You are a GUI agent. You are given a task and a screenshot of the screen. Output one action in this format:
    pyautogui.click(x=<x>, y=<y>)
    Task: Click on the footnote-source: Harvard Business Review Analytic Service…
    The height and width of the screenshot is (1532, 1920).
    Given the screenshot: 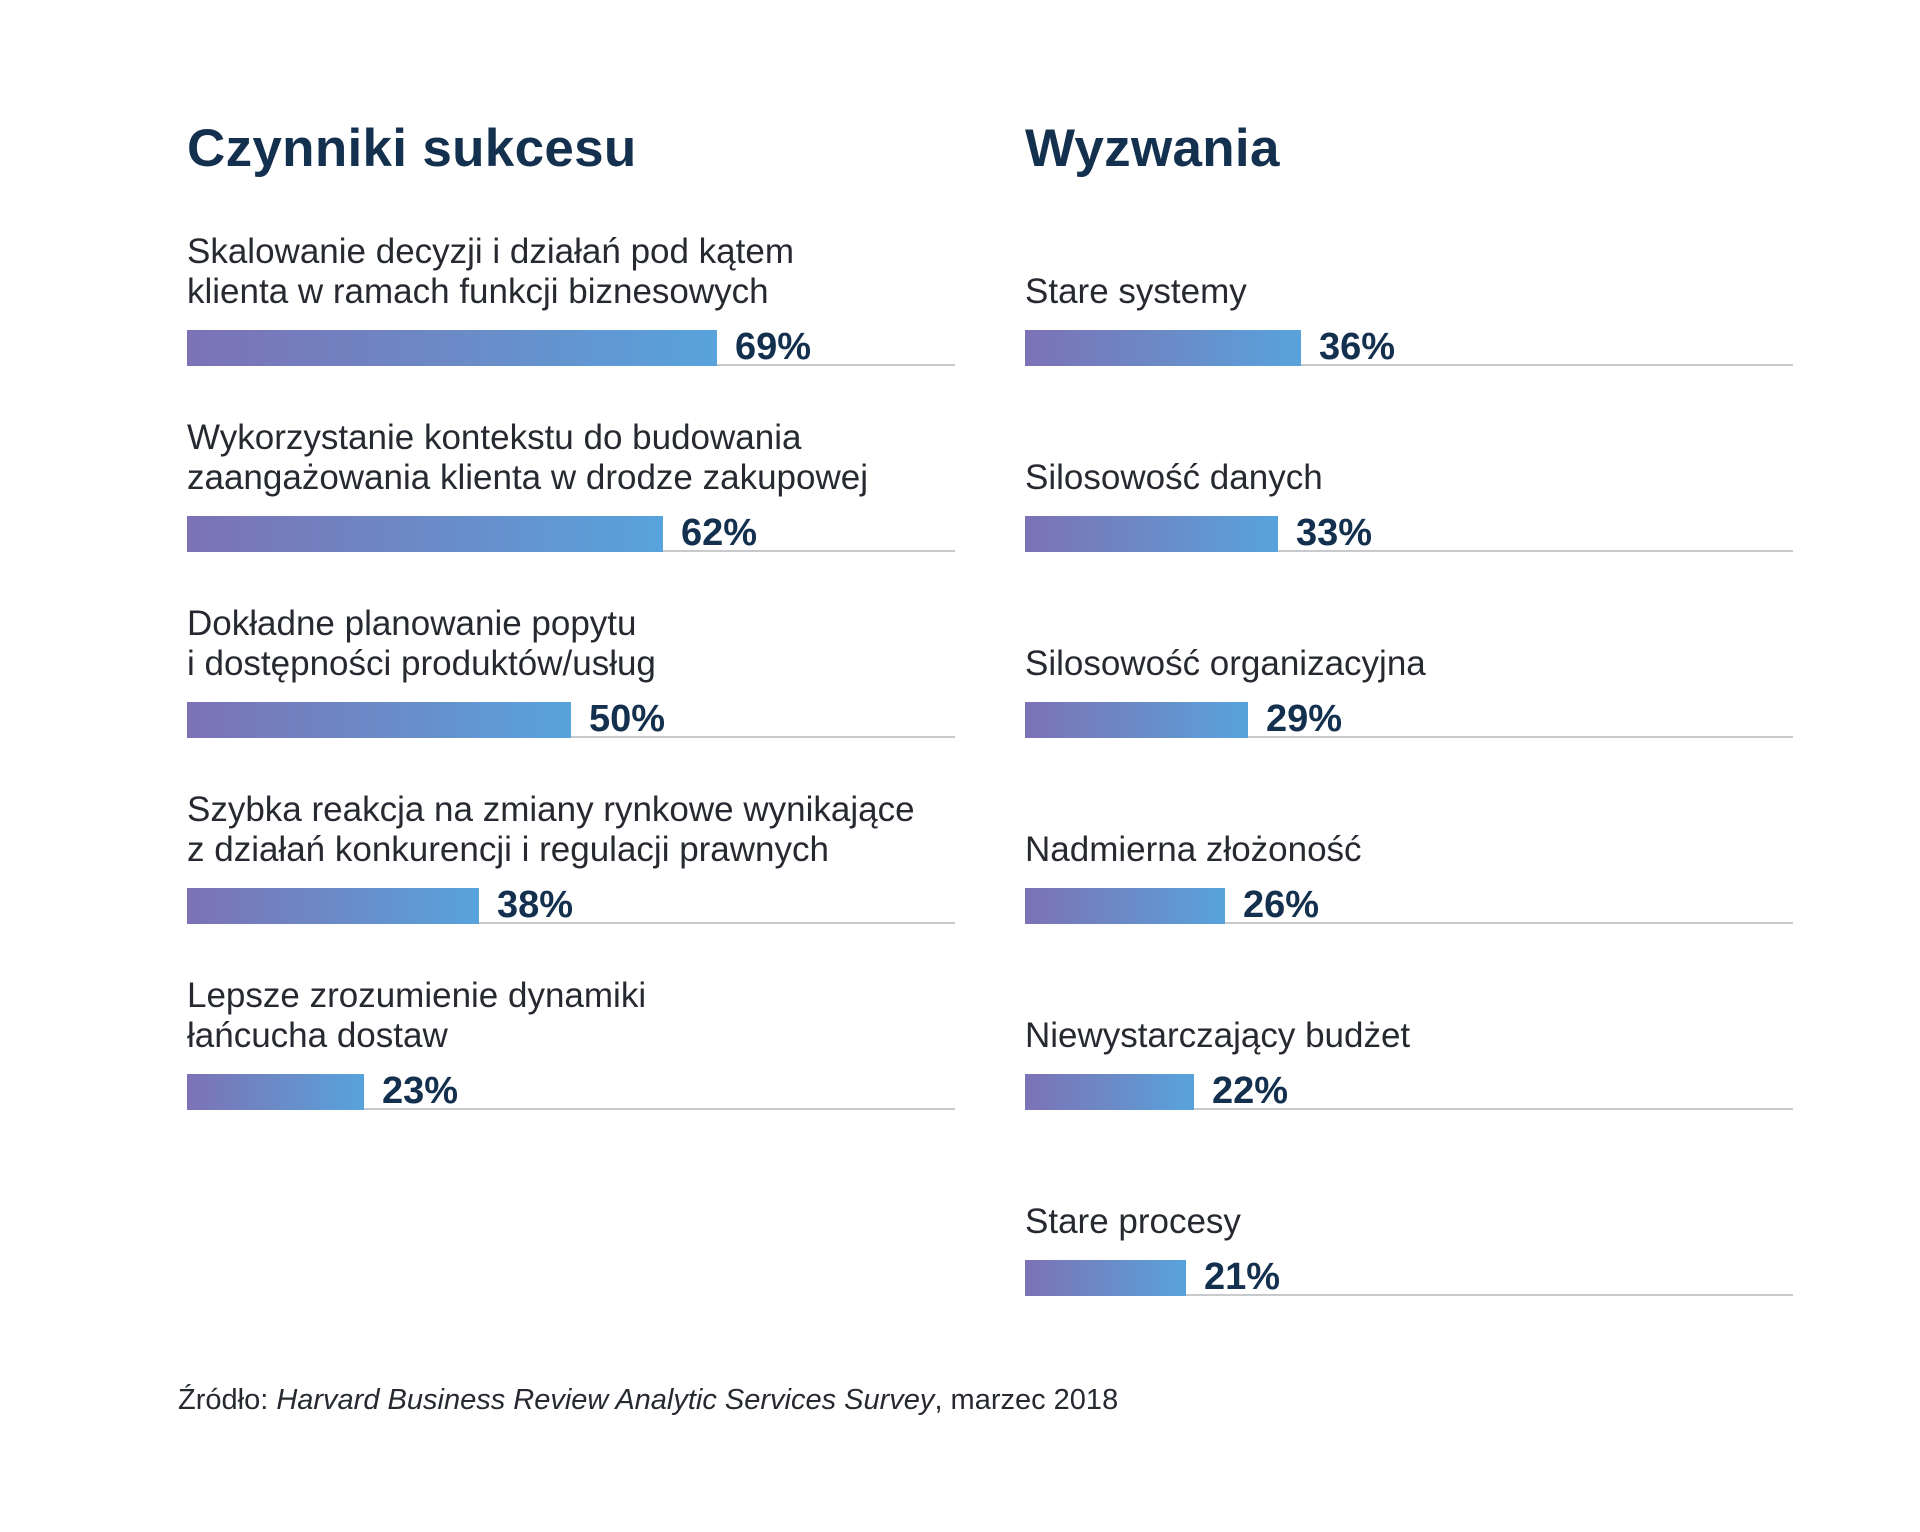 What is the action you would take?
    pyautogui.click(x=605, y=1400)
    